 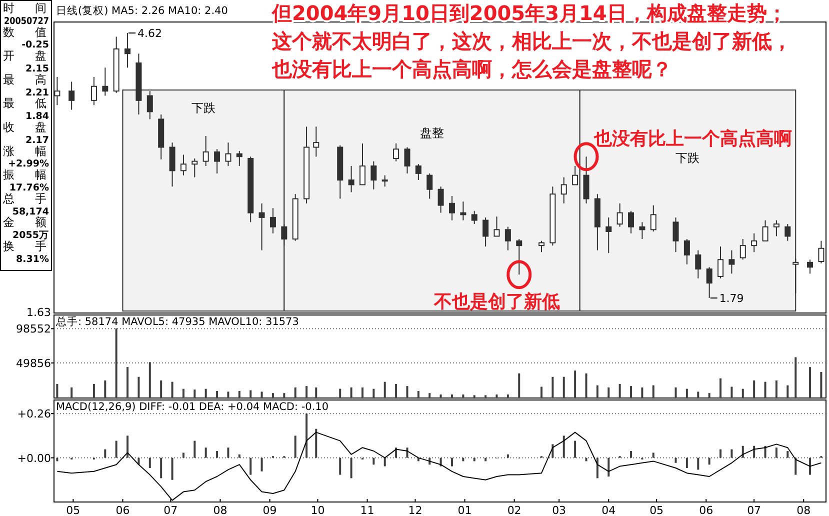 What do you see at coordinates (37, 69) in the screenshot?
I see `text: 2.15` at bounding box center [37, 69].